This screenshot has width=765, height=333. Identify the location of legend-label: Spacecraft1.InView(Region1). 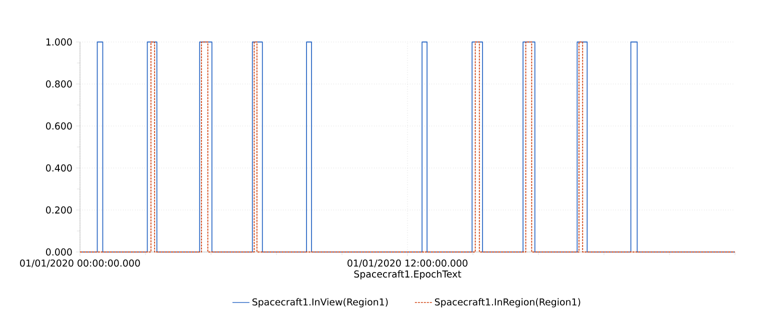
(320, 303).